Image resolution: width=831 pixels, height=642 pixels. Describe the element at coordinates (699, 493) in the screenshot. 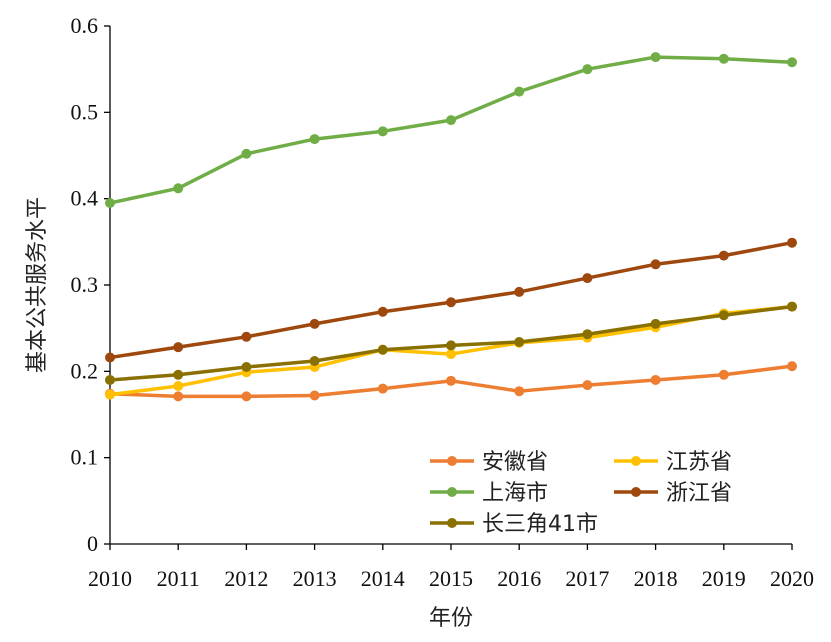

I see `legend-label: 浙江省` at that location.